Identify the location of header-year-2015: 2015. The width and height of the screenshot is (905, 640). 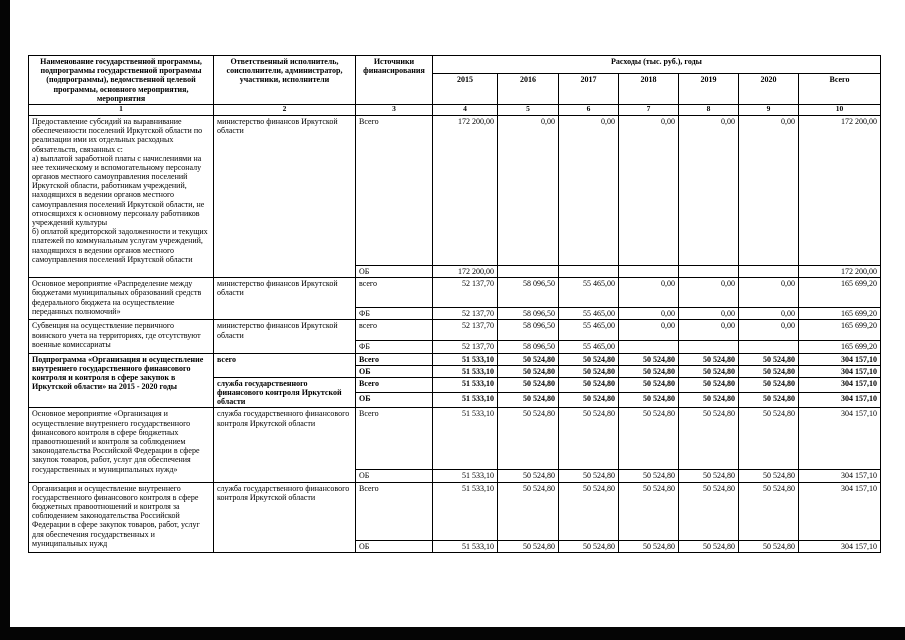
(465, 88).